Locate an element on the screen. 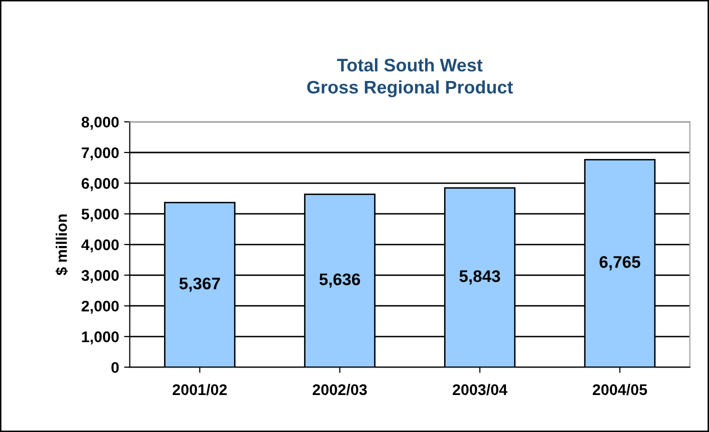 The width and height of the screenshot is (709, 432). y-tick-label: 4,000 is located at coordinates (100, 245).